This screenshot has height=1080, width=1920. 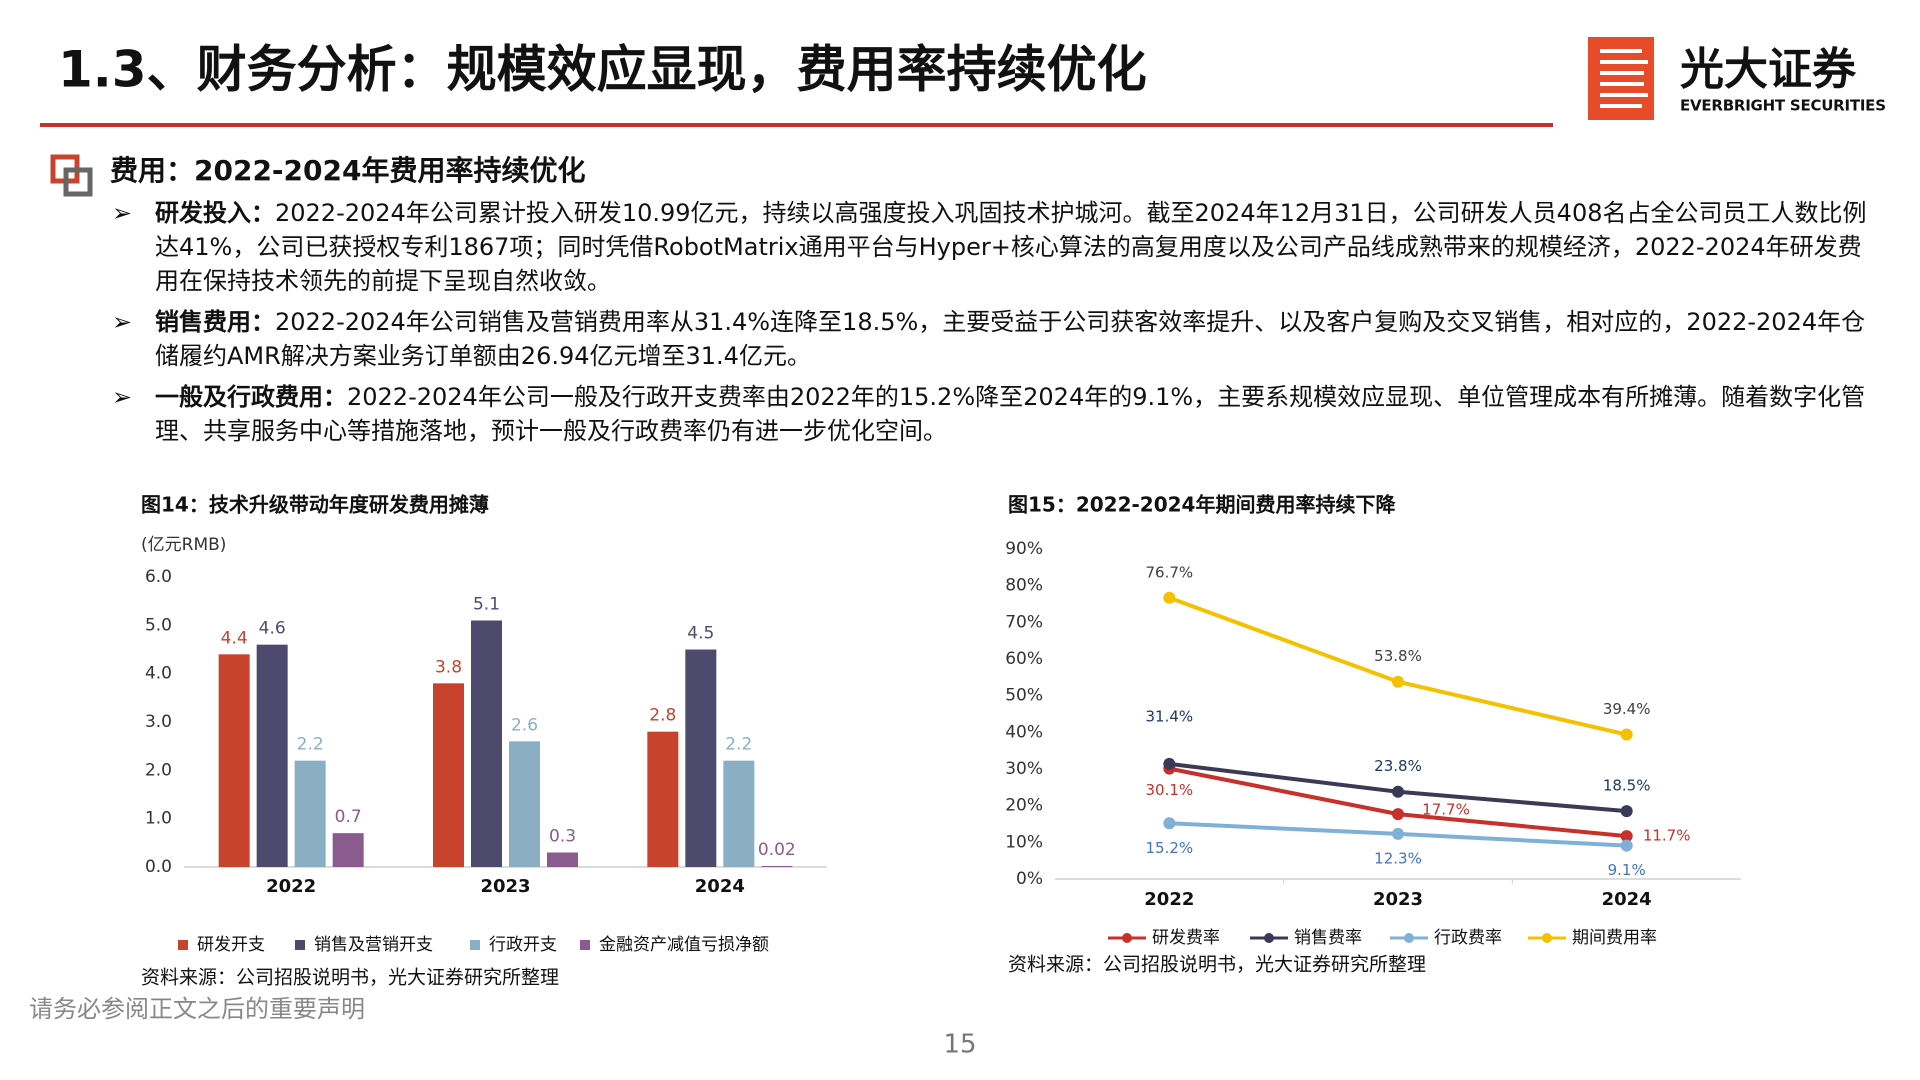 I want to click on logo-cn: 光大证券, so click(x=1768, y=69).